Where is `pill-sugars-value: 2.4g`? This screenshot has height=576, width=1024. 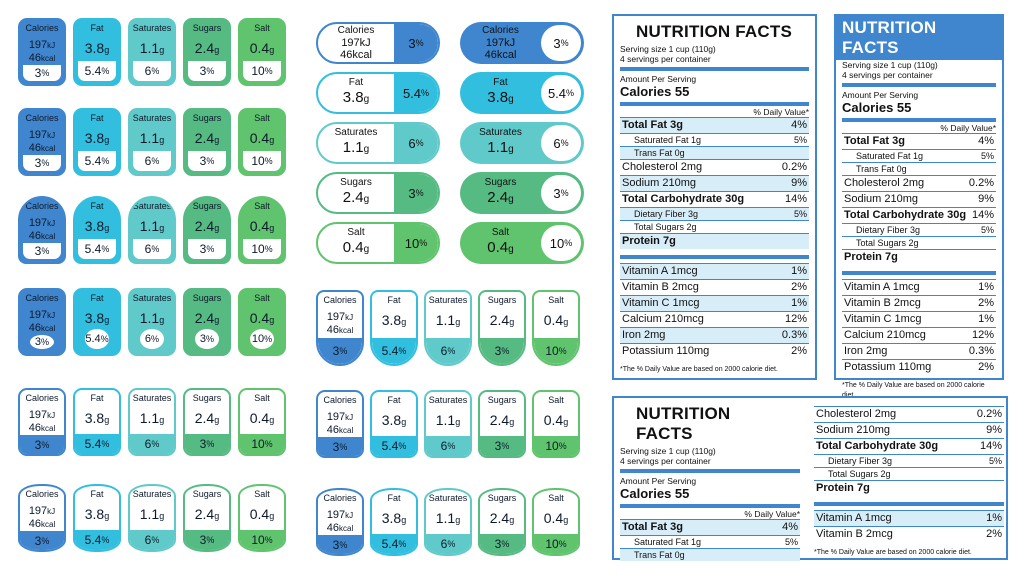 pill-sugars-value: 2.4g is located at coordinates (356, 199).